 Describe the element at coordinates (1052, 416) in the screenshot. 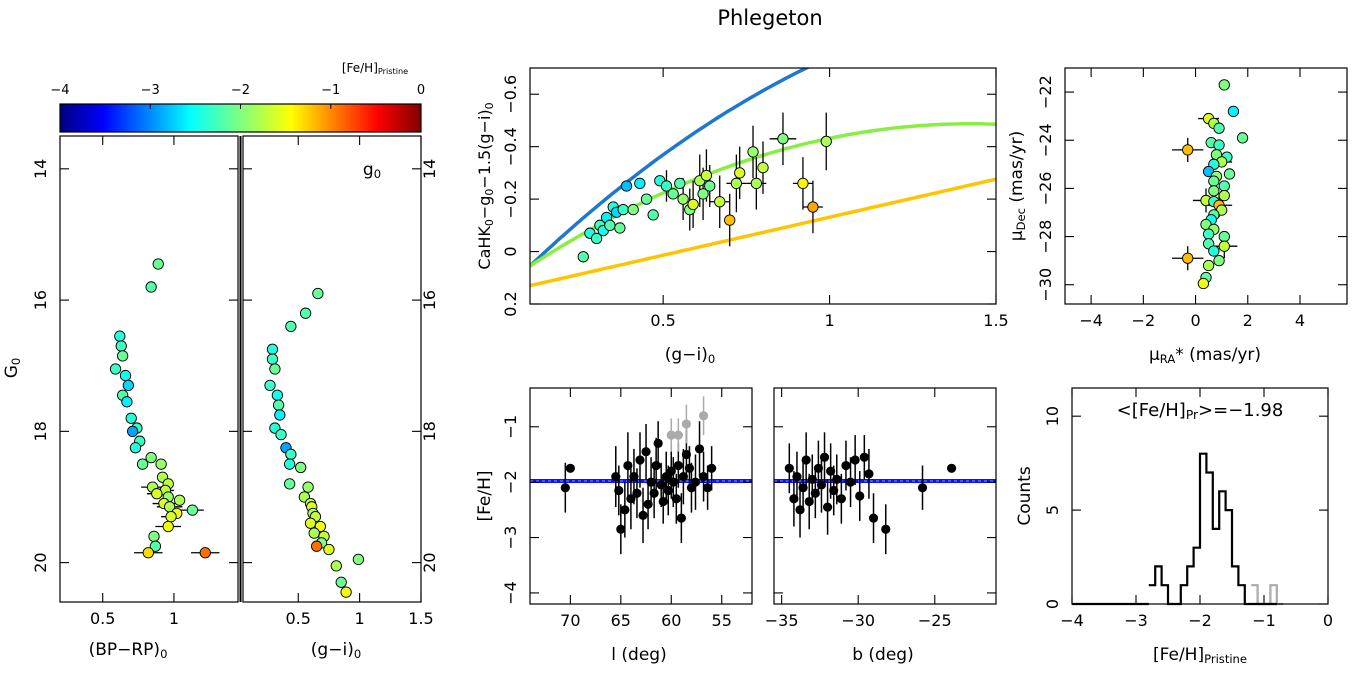

I see `hist-ytick-label: 10` at that location.